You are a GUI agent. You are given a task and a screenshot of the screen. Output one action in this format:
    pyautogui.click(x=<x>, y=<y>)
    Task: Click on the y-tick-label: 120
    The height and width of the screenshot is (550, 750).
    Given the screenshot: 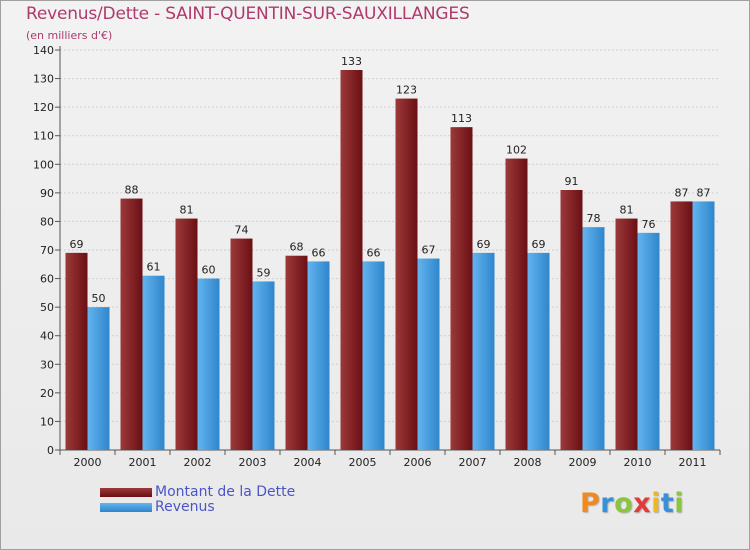 What is the action you would take?
    pyautogui.click(x=43, y=107)
    